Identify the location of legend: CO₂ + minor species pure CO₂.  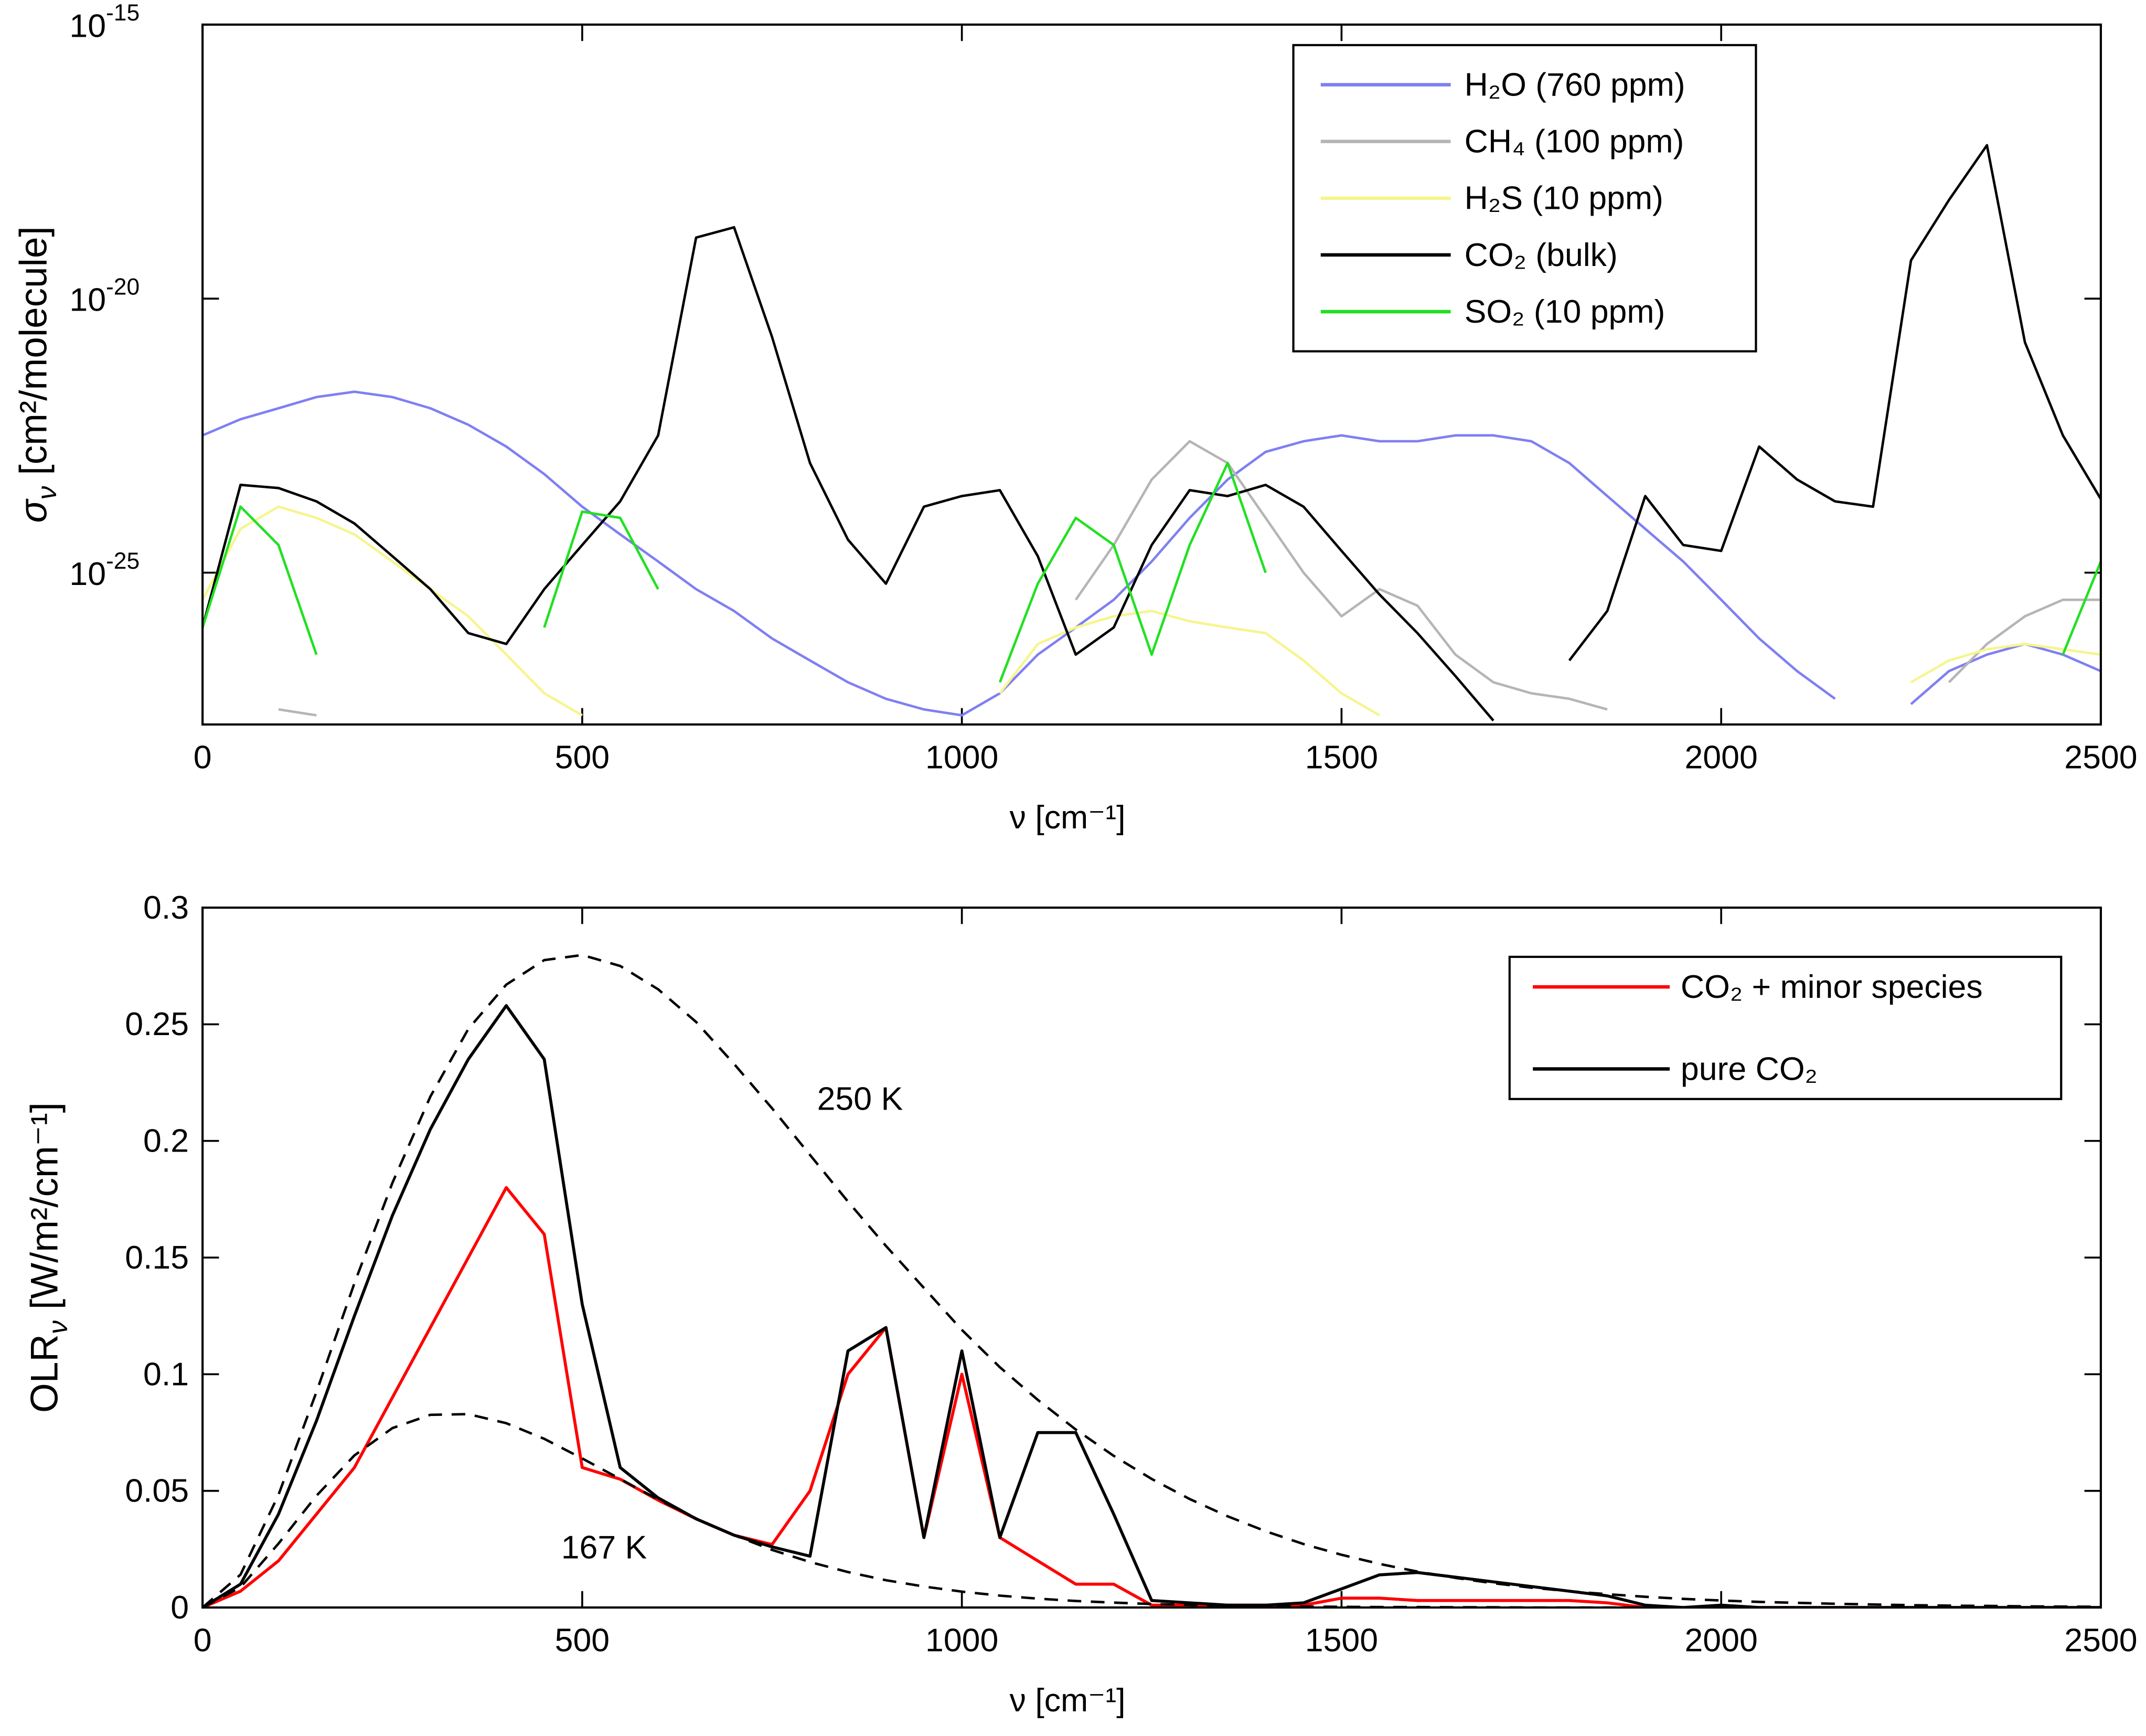
(1785, 1027).